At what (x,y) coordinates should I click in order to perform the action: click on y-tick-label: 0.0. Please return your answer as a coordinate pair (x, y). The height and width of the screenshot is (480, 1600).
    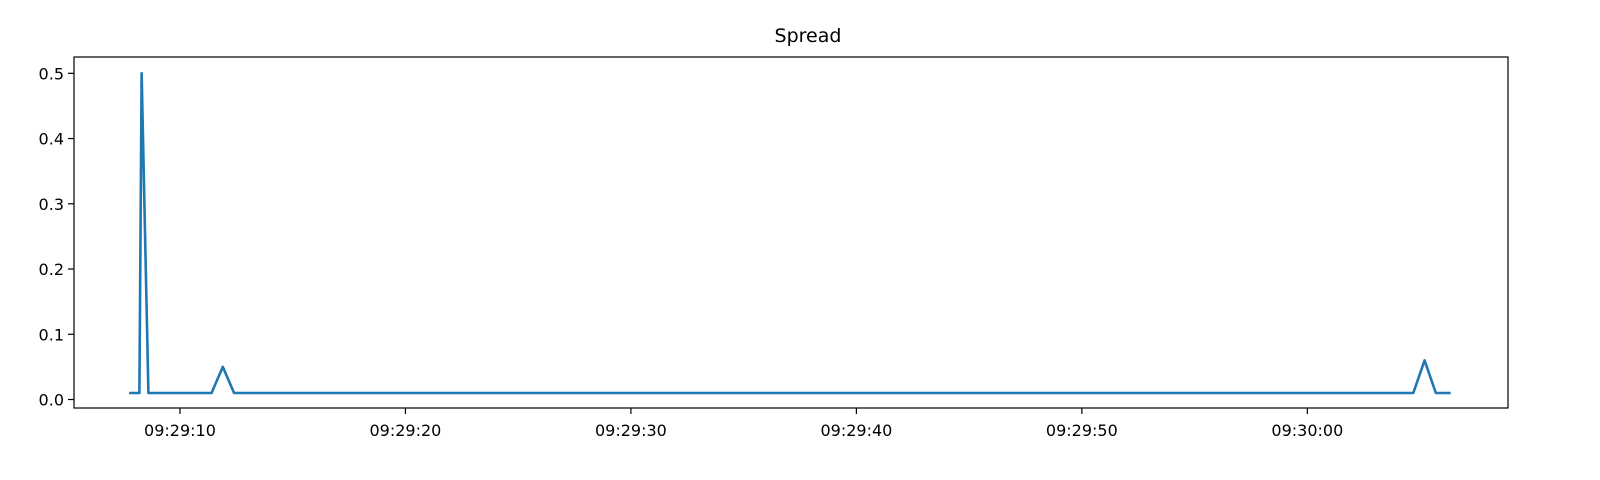
    Looking at the image, I should click on (51, 400).